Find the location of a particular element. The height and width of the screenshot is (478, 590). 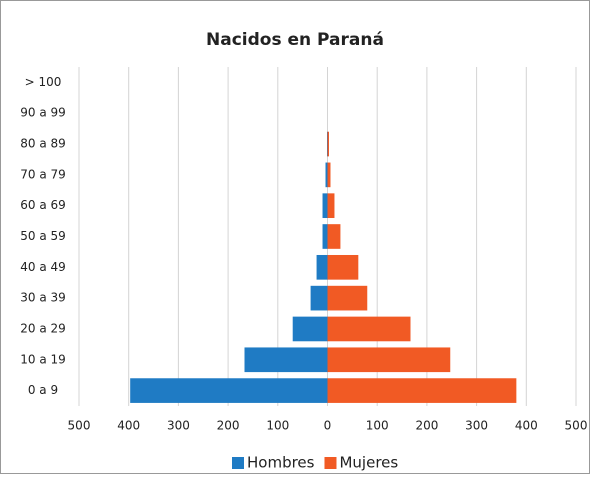

y-tick-label: 90 a 99 is located at coordinates (43, 113).